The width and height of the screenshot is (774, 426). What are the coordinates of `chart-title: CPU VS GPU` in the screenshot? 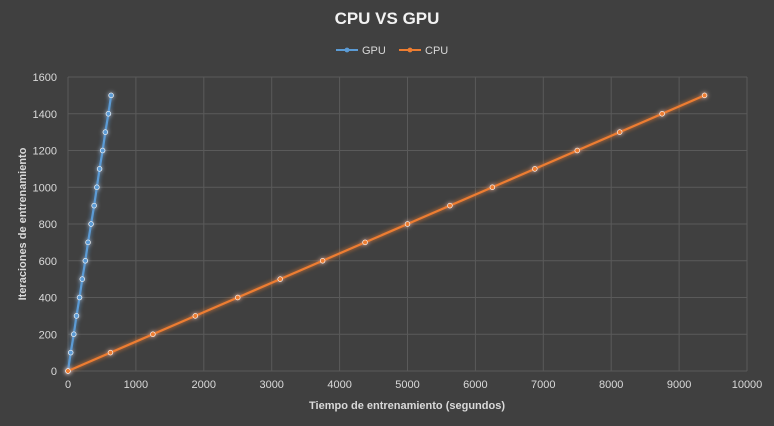 It's located at (387, 18).